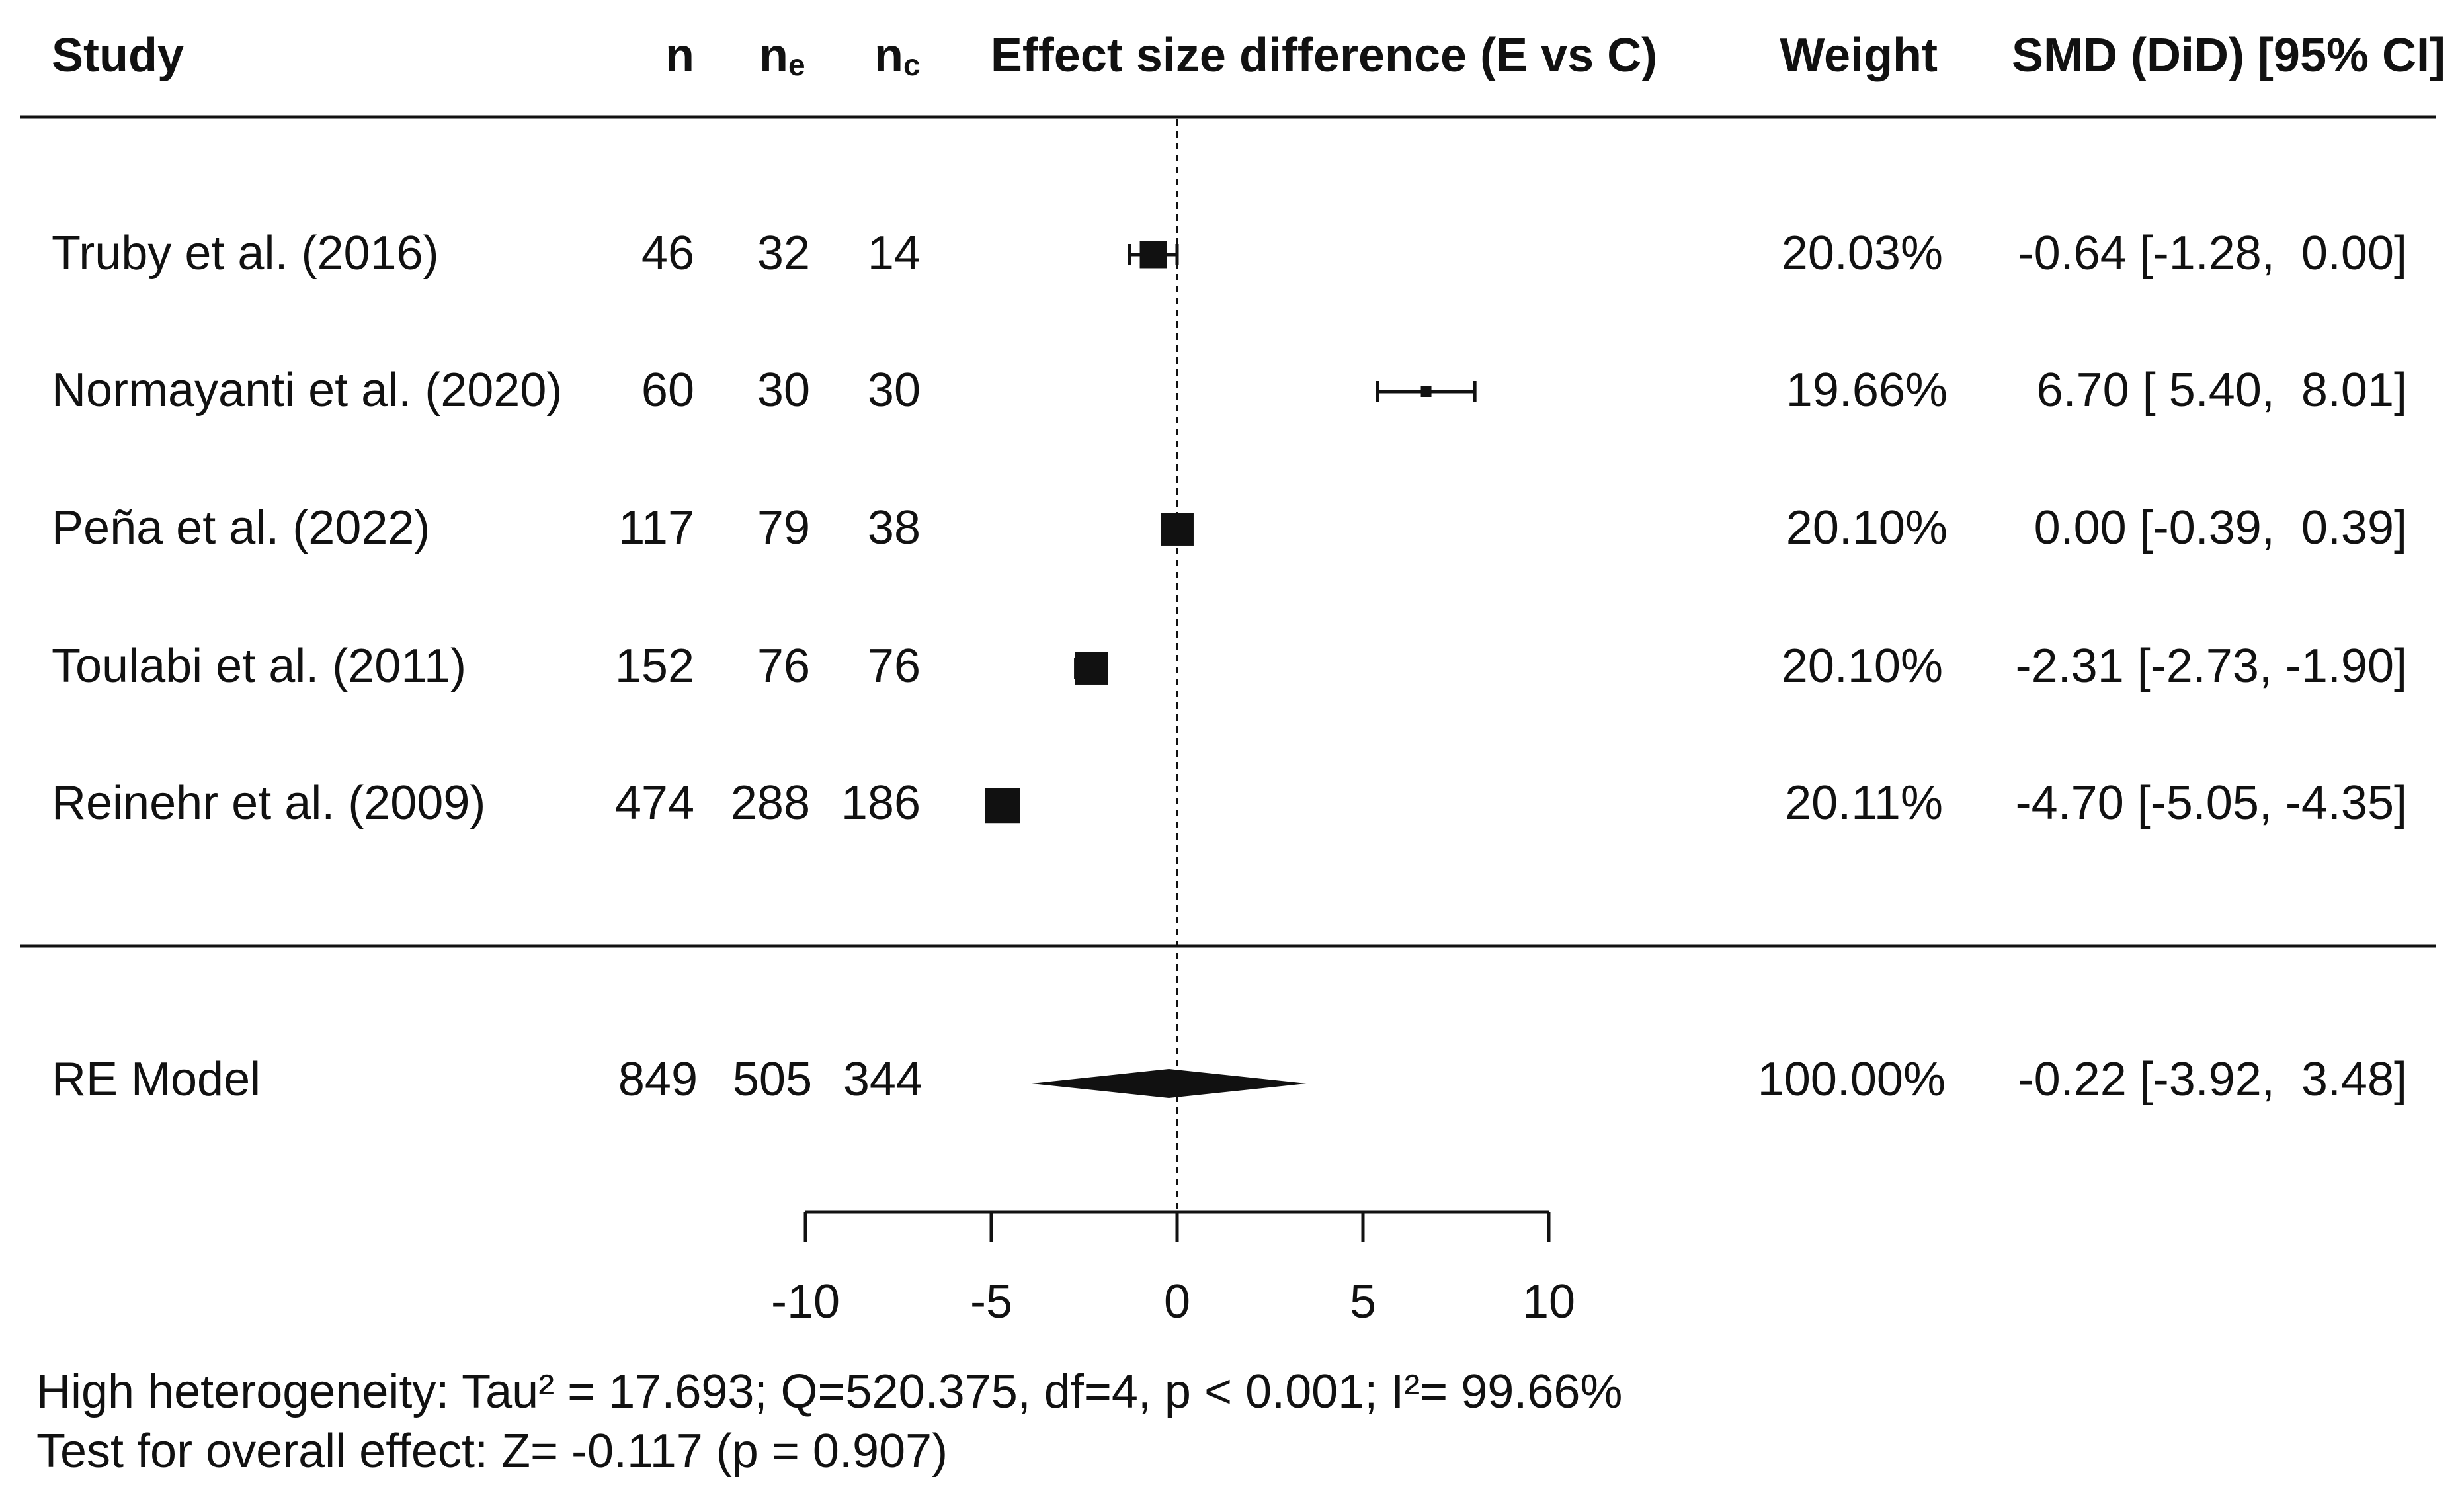 The height and width of the screenshot is (1487, 2464). Describe the element at coordinates (1169, 1083) in the screenshot. I see `summary-diamond` at that location.